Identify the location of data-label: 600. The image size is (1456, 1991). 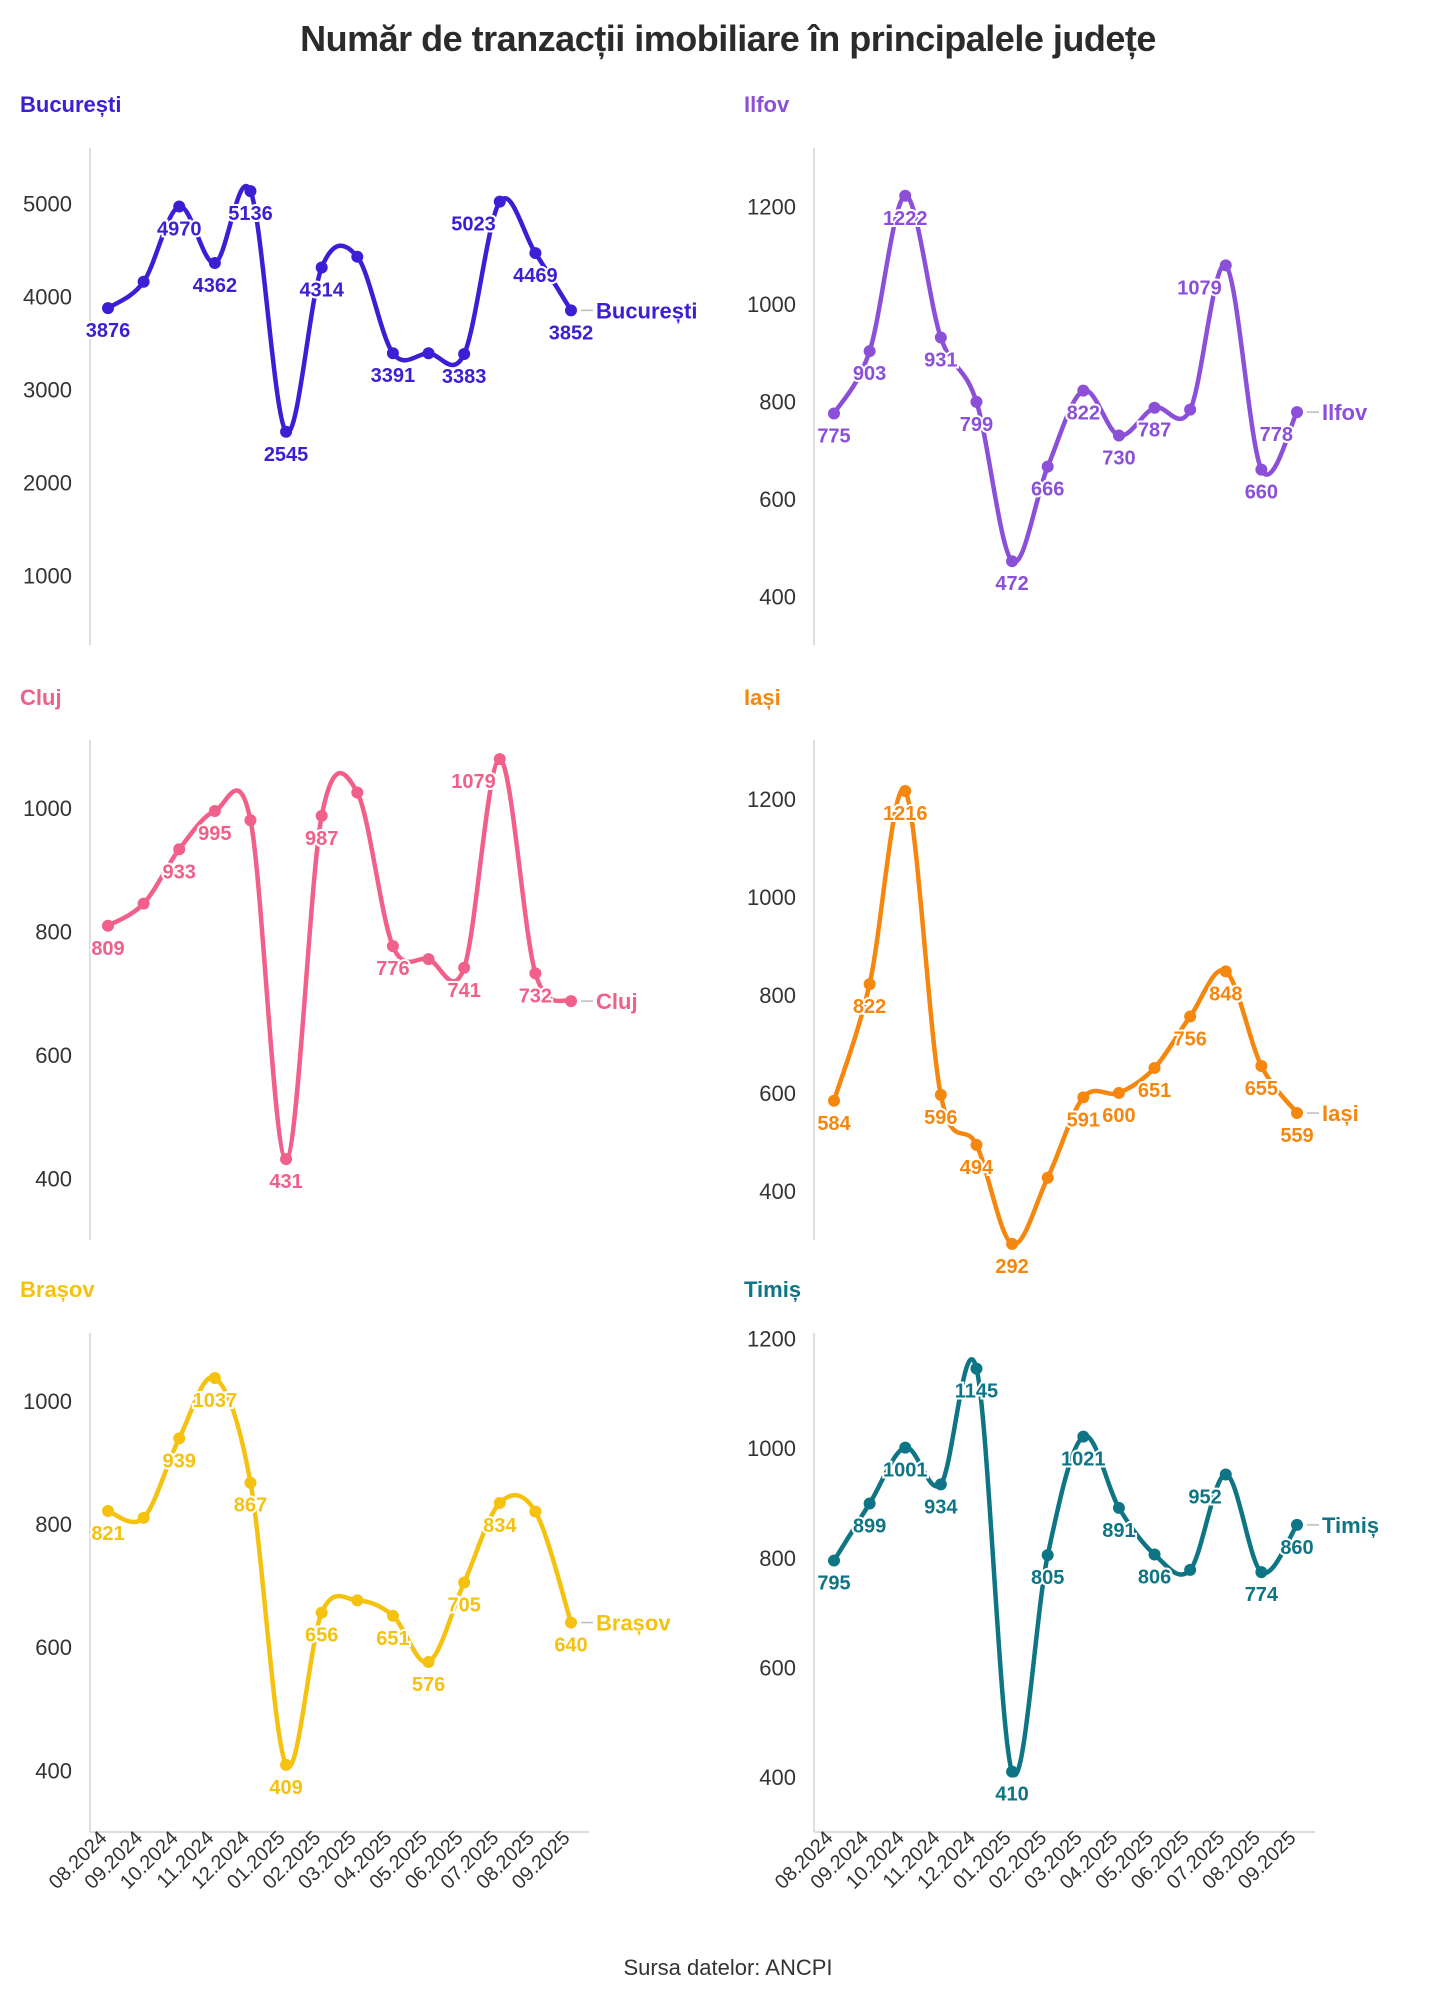
(1118, 1116).